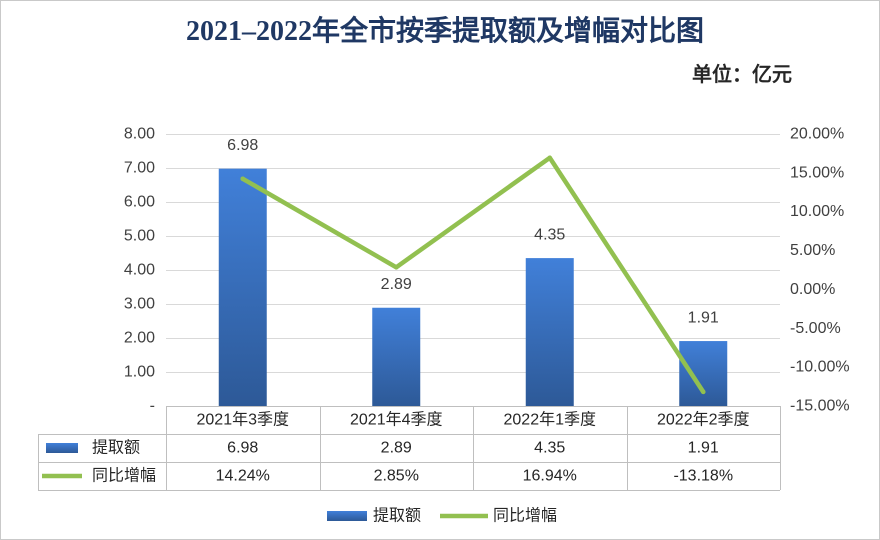 The width and height of the screenshot is (880, 540). What do you see at coordinates (703, 476) in the screenshot?
I see `table-value-cell: -13.18%` at bounding box center [703, 476].